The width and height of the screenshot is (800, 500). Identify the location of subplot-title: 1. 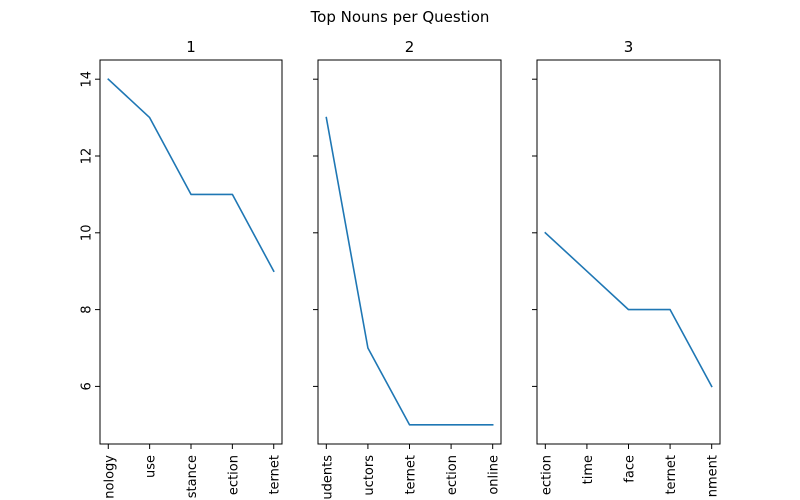
(191, 47).